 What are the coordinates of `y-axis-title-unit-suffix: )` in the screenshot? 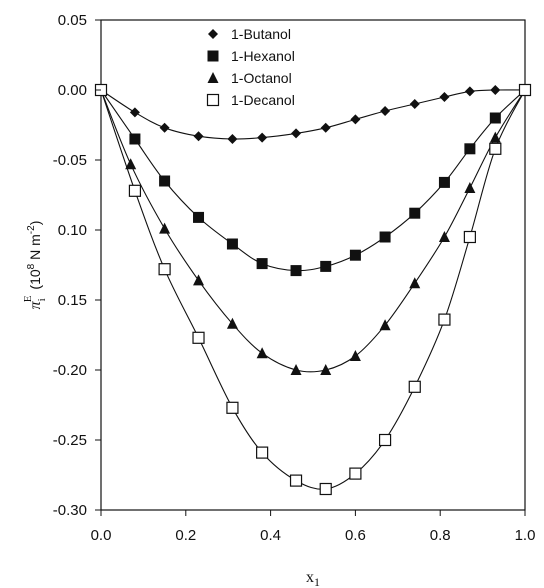 It's located at (35, 223).